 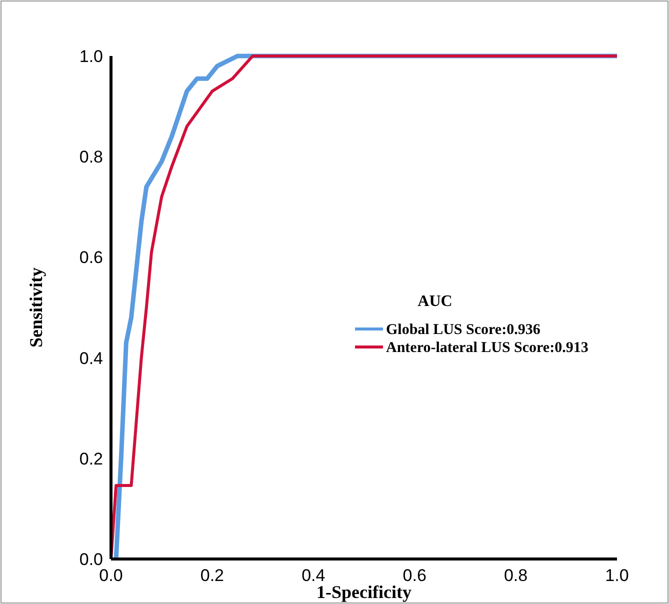 I want to click on y-tick-label: 0.6, so click(x=91, y=258).